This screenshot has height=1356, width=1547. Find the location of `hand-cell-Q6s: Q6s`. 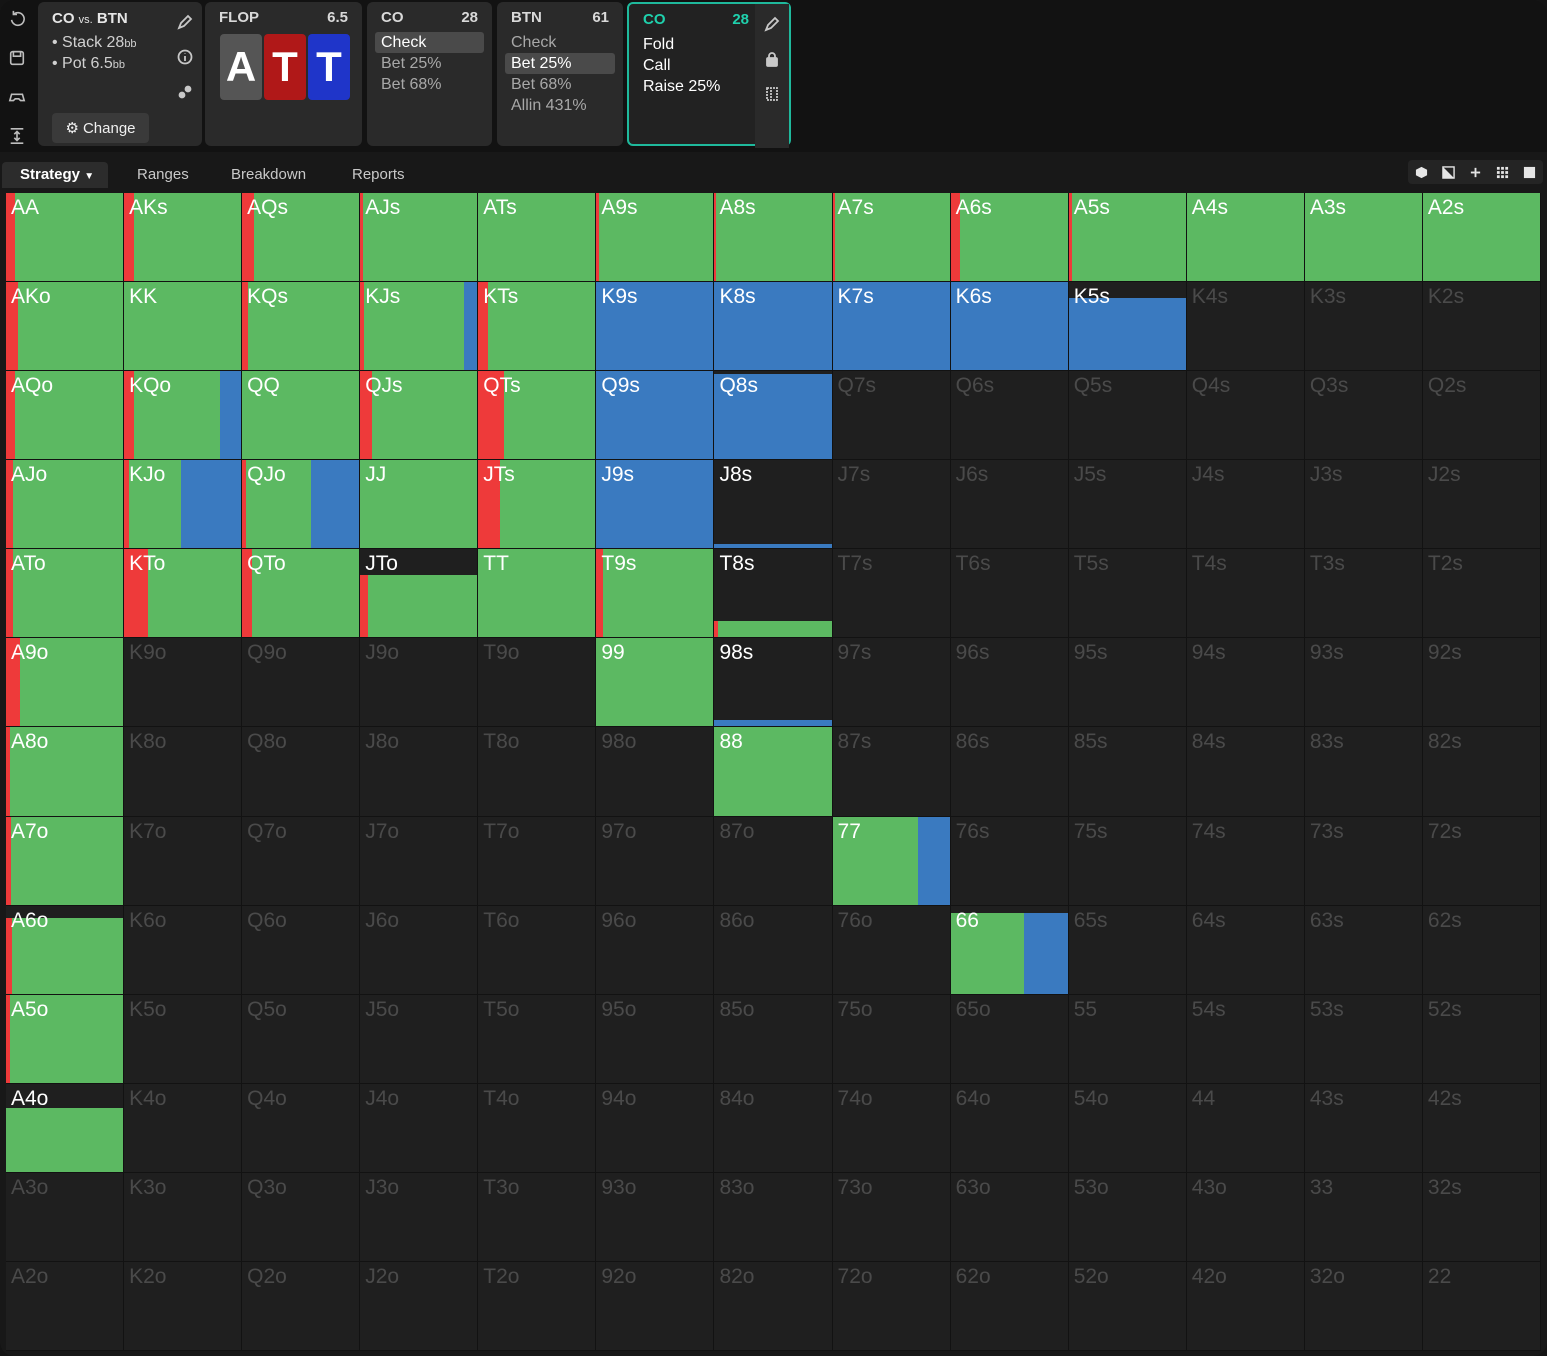

hand-cell-Q6s: Q6s is located at coordinates (1009, 416).